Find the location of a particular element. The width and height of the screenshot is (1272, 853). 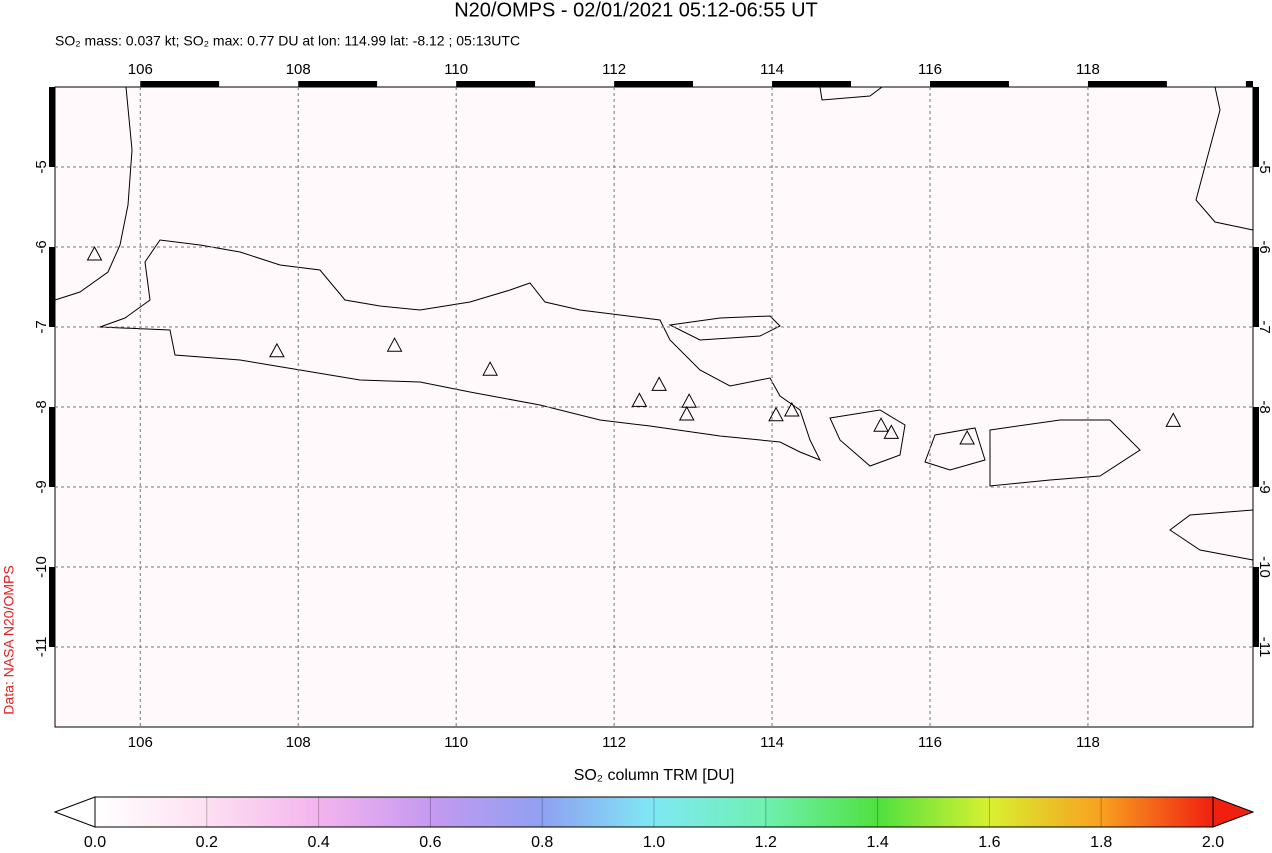

java-coast is located at coordinates (460, 350).